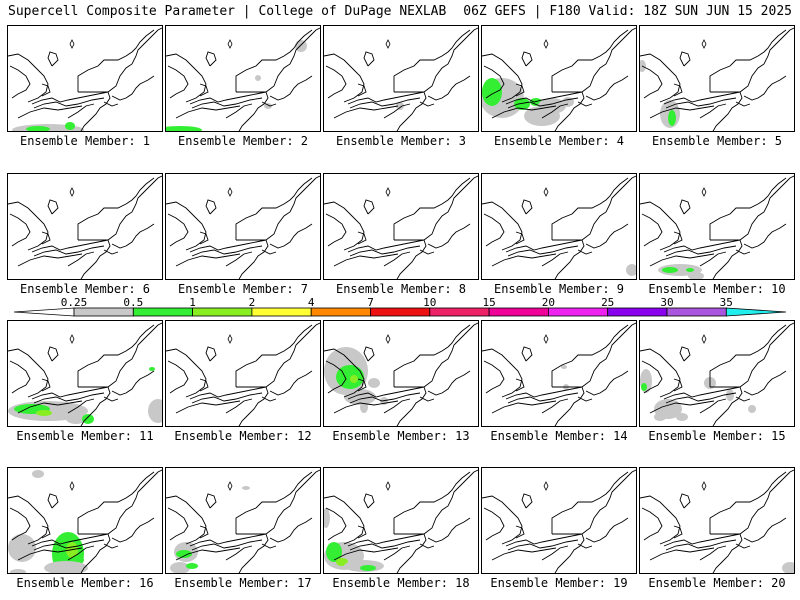  I want to click on ensemble-member-label: Ensemble Member: 14, so click(559, 436).